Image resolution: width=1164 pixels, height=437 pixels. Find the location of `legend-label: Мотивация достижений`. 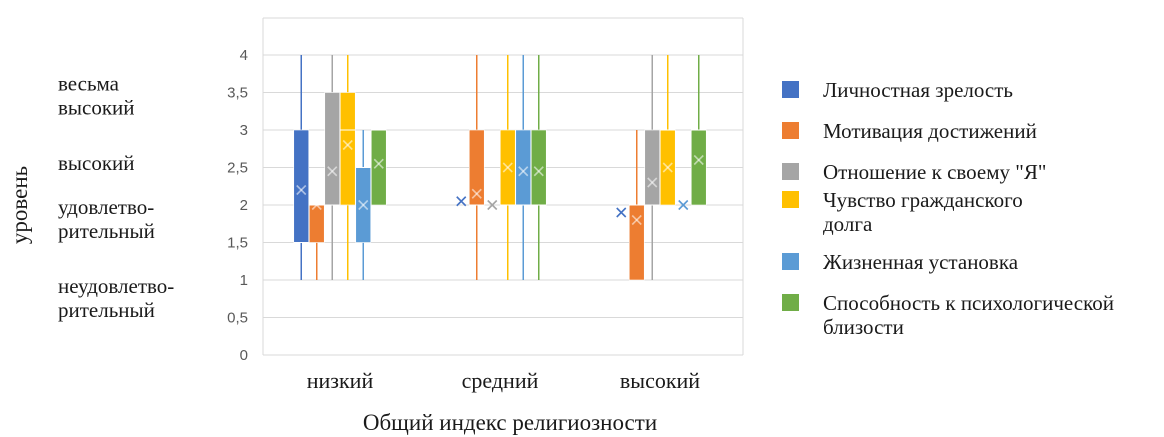

legend-label: Мотивация достижений is located at coordinates (930, 131).